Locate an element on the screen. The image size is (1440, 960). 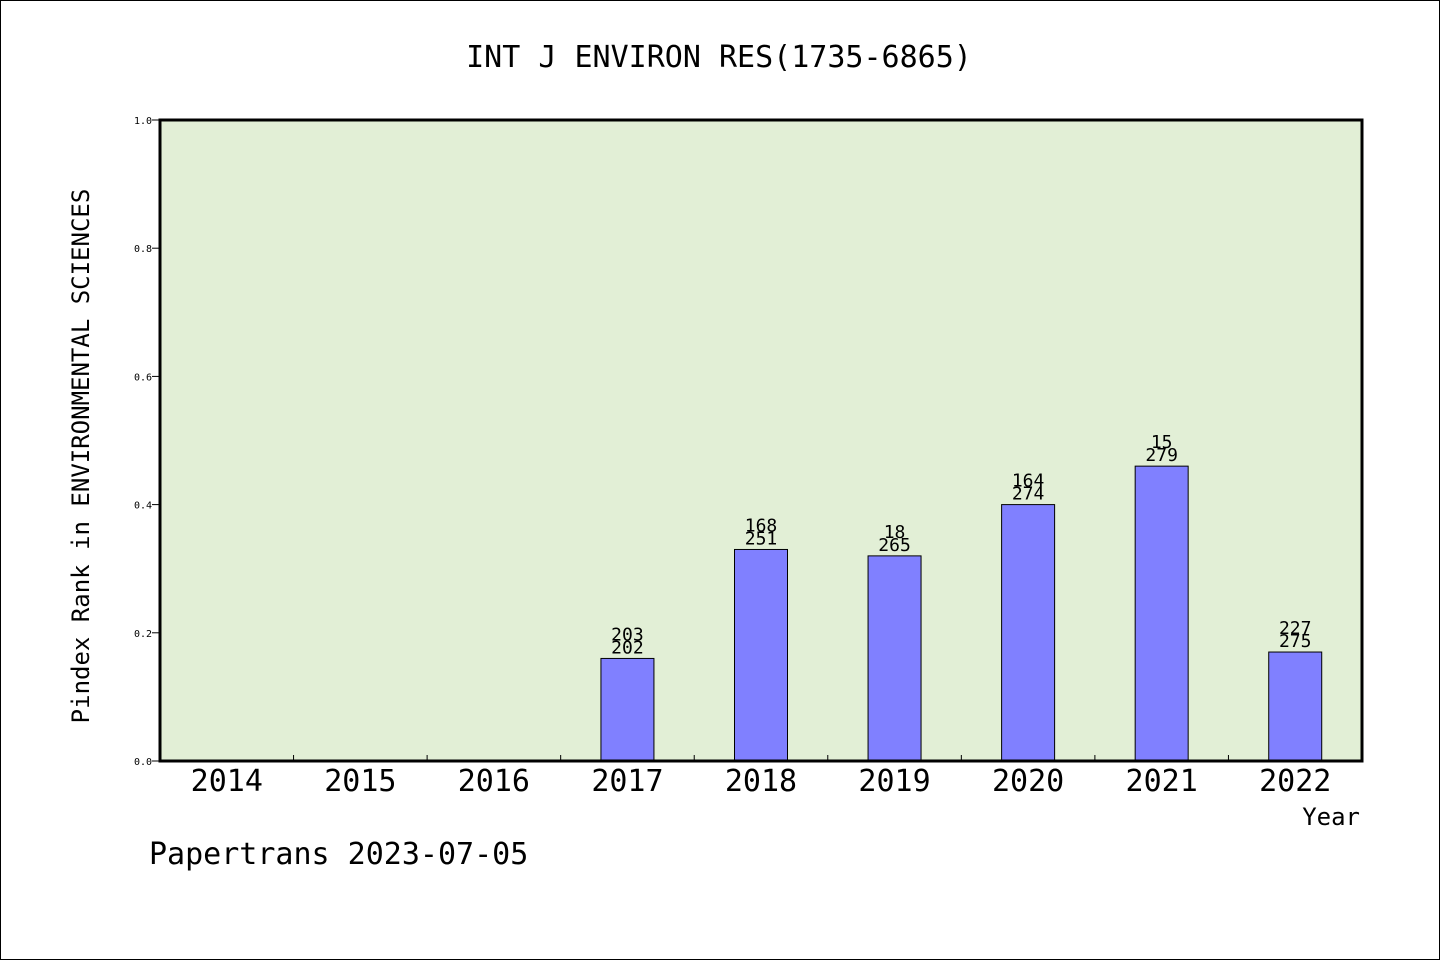
bar-label-bottom: 265 is located at coordinates (894, 545).